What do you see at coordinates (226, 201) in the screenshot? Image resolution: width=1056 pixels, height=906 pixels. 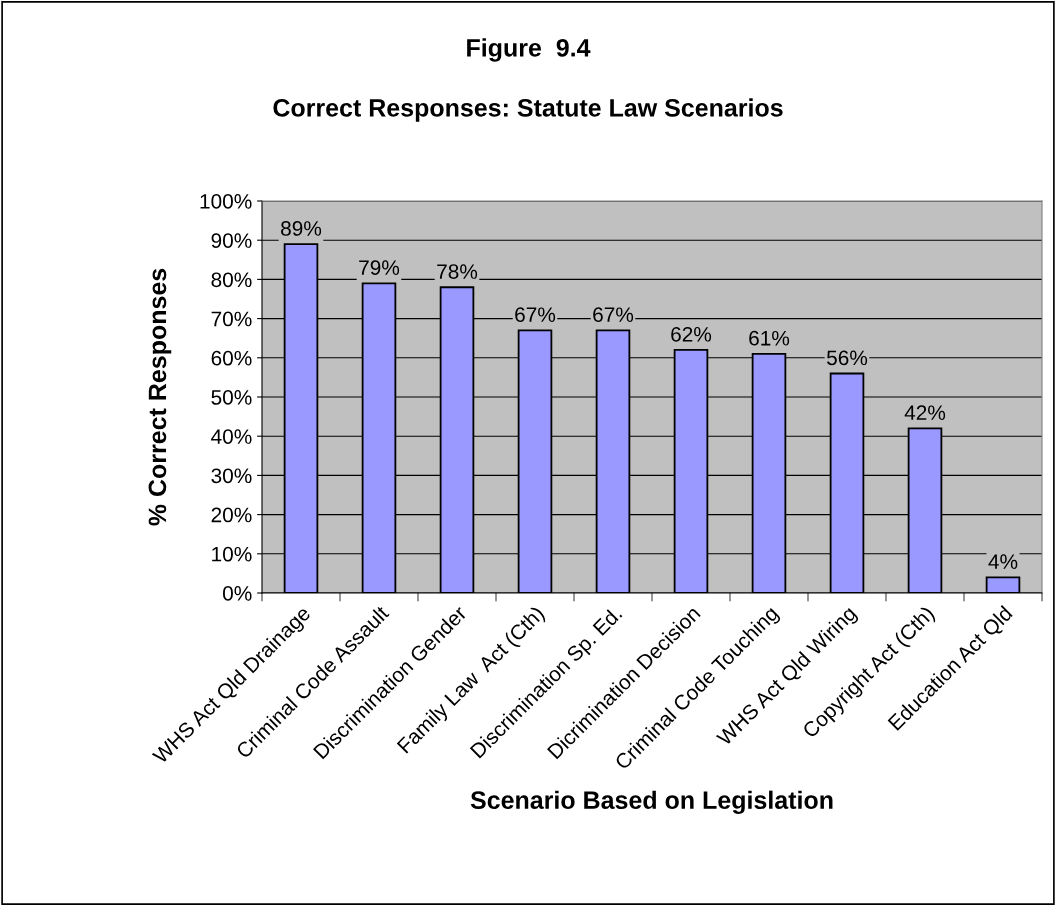 I see `y-tick-label: 100%` at bounding box center [226, 201].